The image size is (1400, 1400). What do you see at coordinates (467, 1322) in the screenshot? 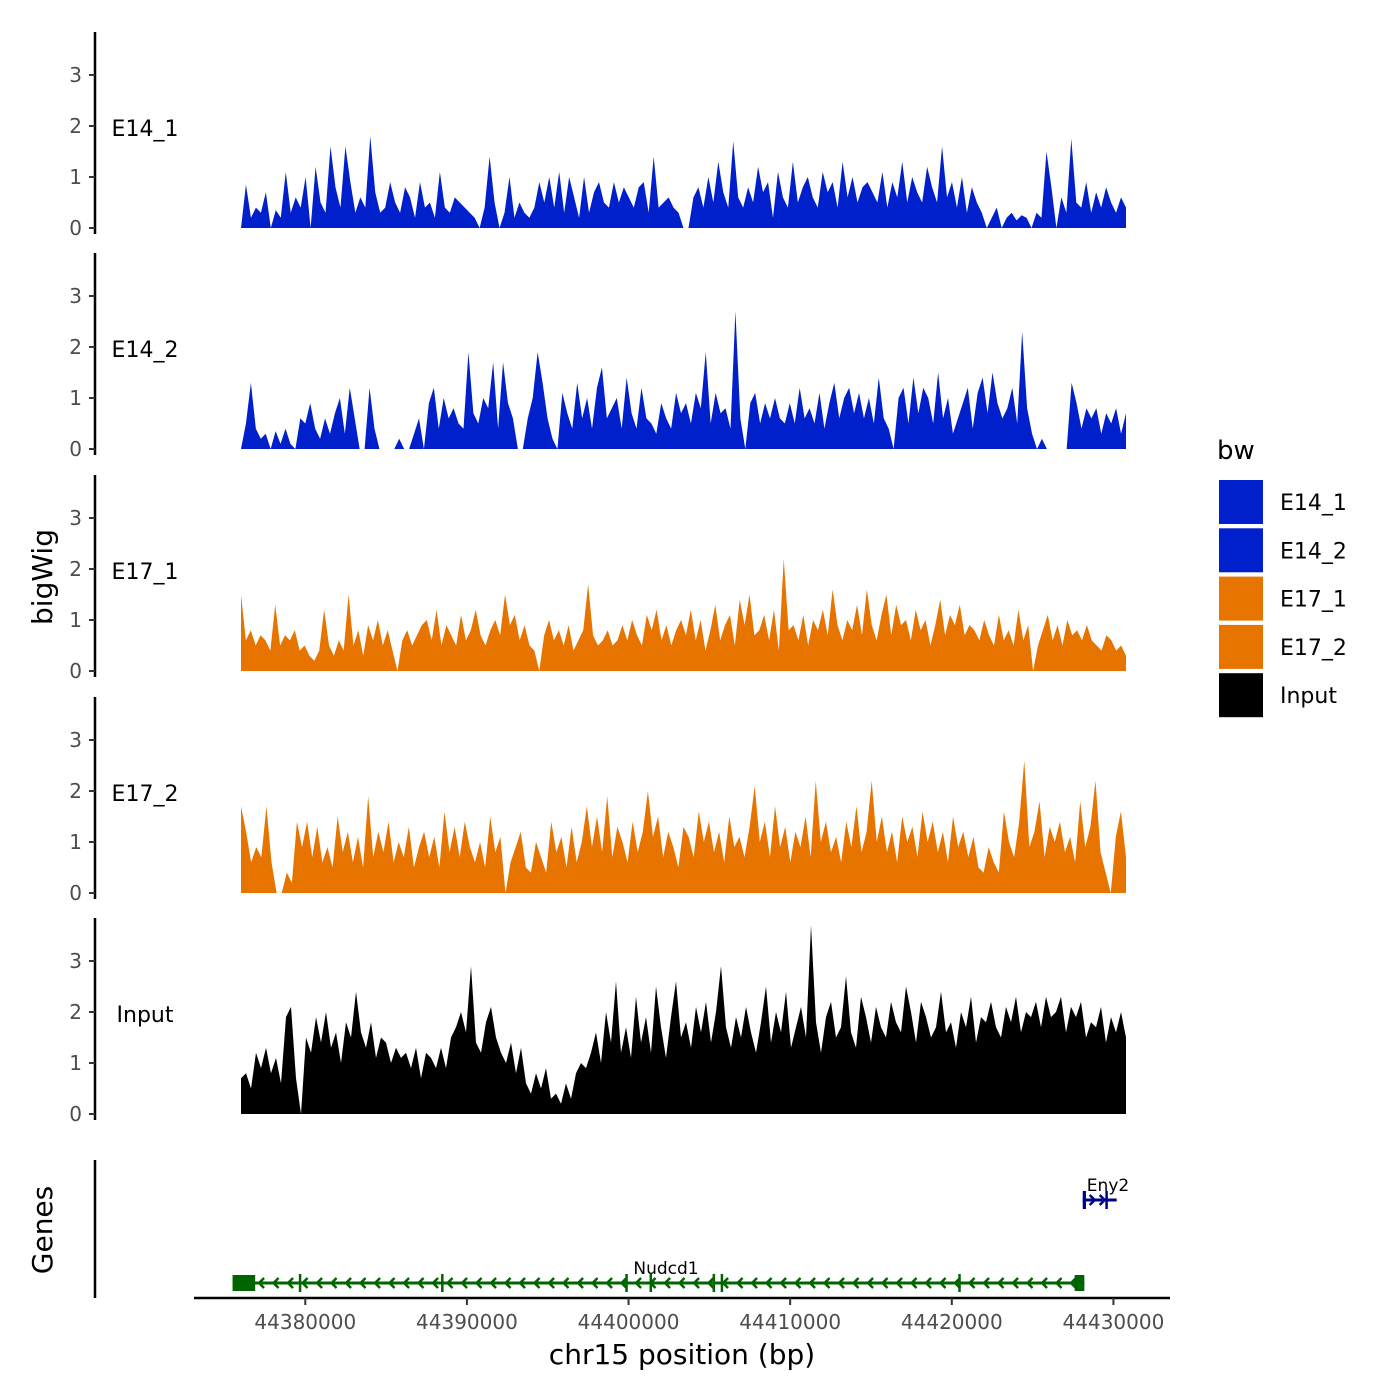
I see `x-tick-label: 44390000` at bounding box center [467, 1322].